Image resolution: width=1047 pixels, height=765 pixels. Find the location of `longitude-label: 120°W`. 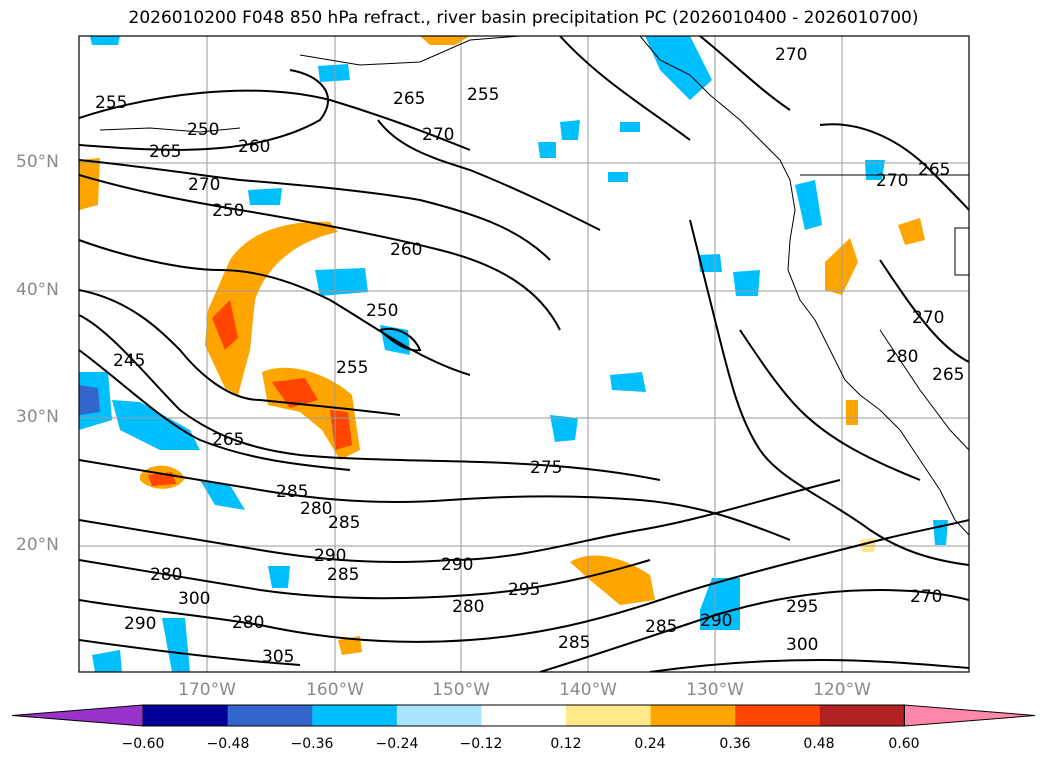

longitude-label: 120°W is located at coordinates (842, 690).